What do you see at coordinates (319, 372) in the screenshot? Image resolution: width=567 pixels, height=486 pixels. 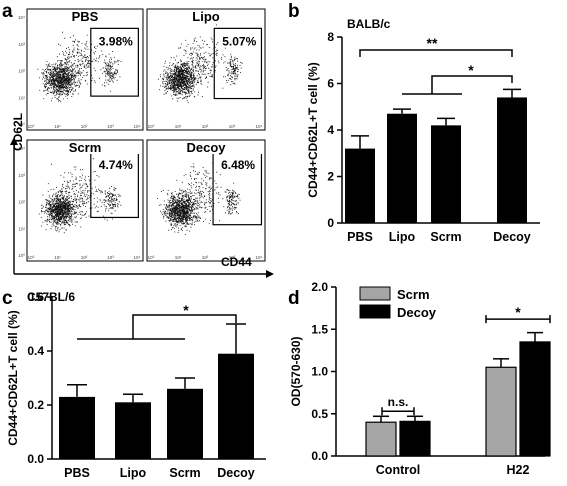 I see `y-tick-label: 1.0` at bounding box center [319, 372].